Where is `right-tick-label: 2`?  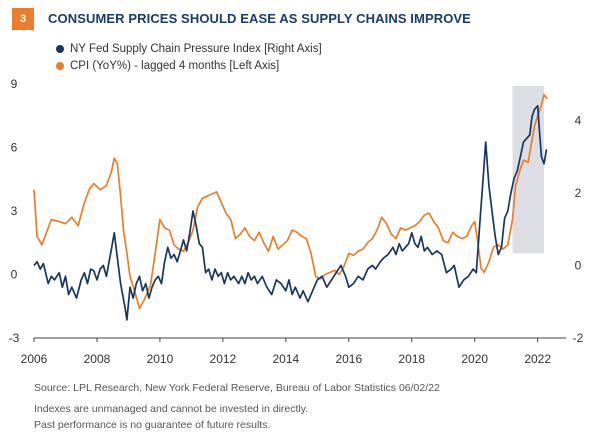 right-tick-label: 2 is located at coordinates (578, 193).